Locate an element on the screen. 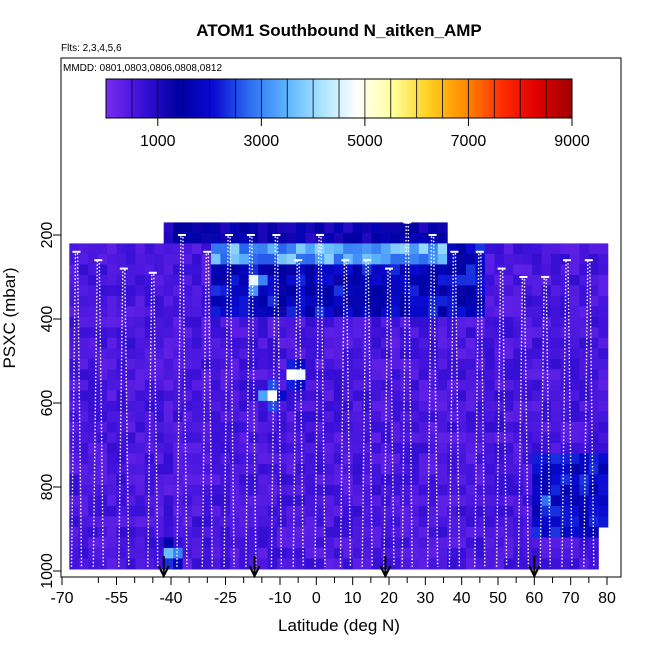  arrow-head is located at coordinates (163, 572).